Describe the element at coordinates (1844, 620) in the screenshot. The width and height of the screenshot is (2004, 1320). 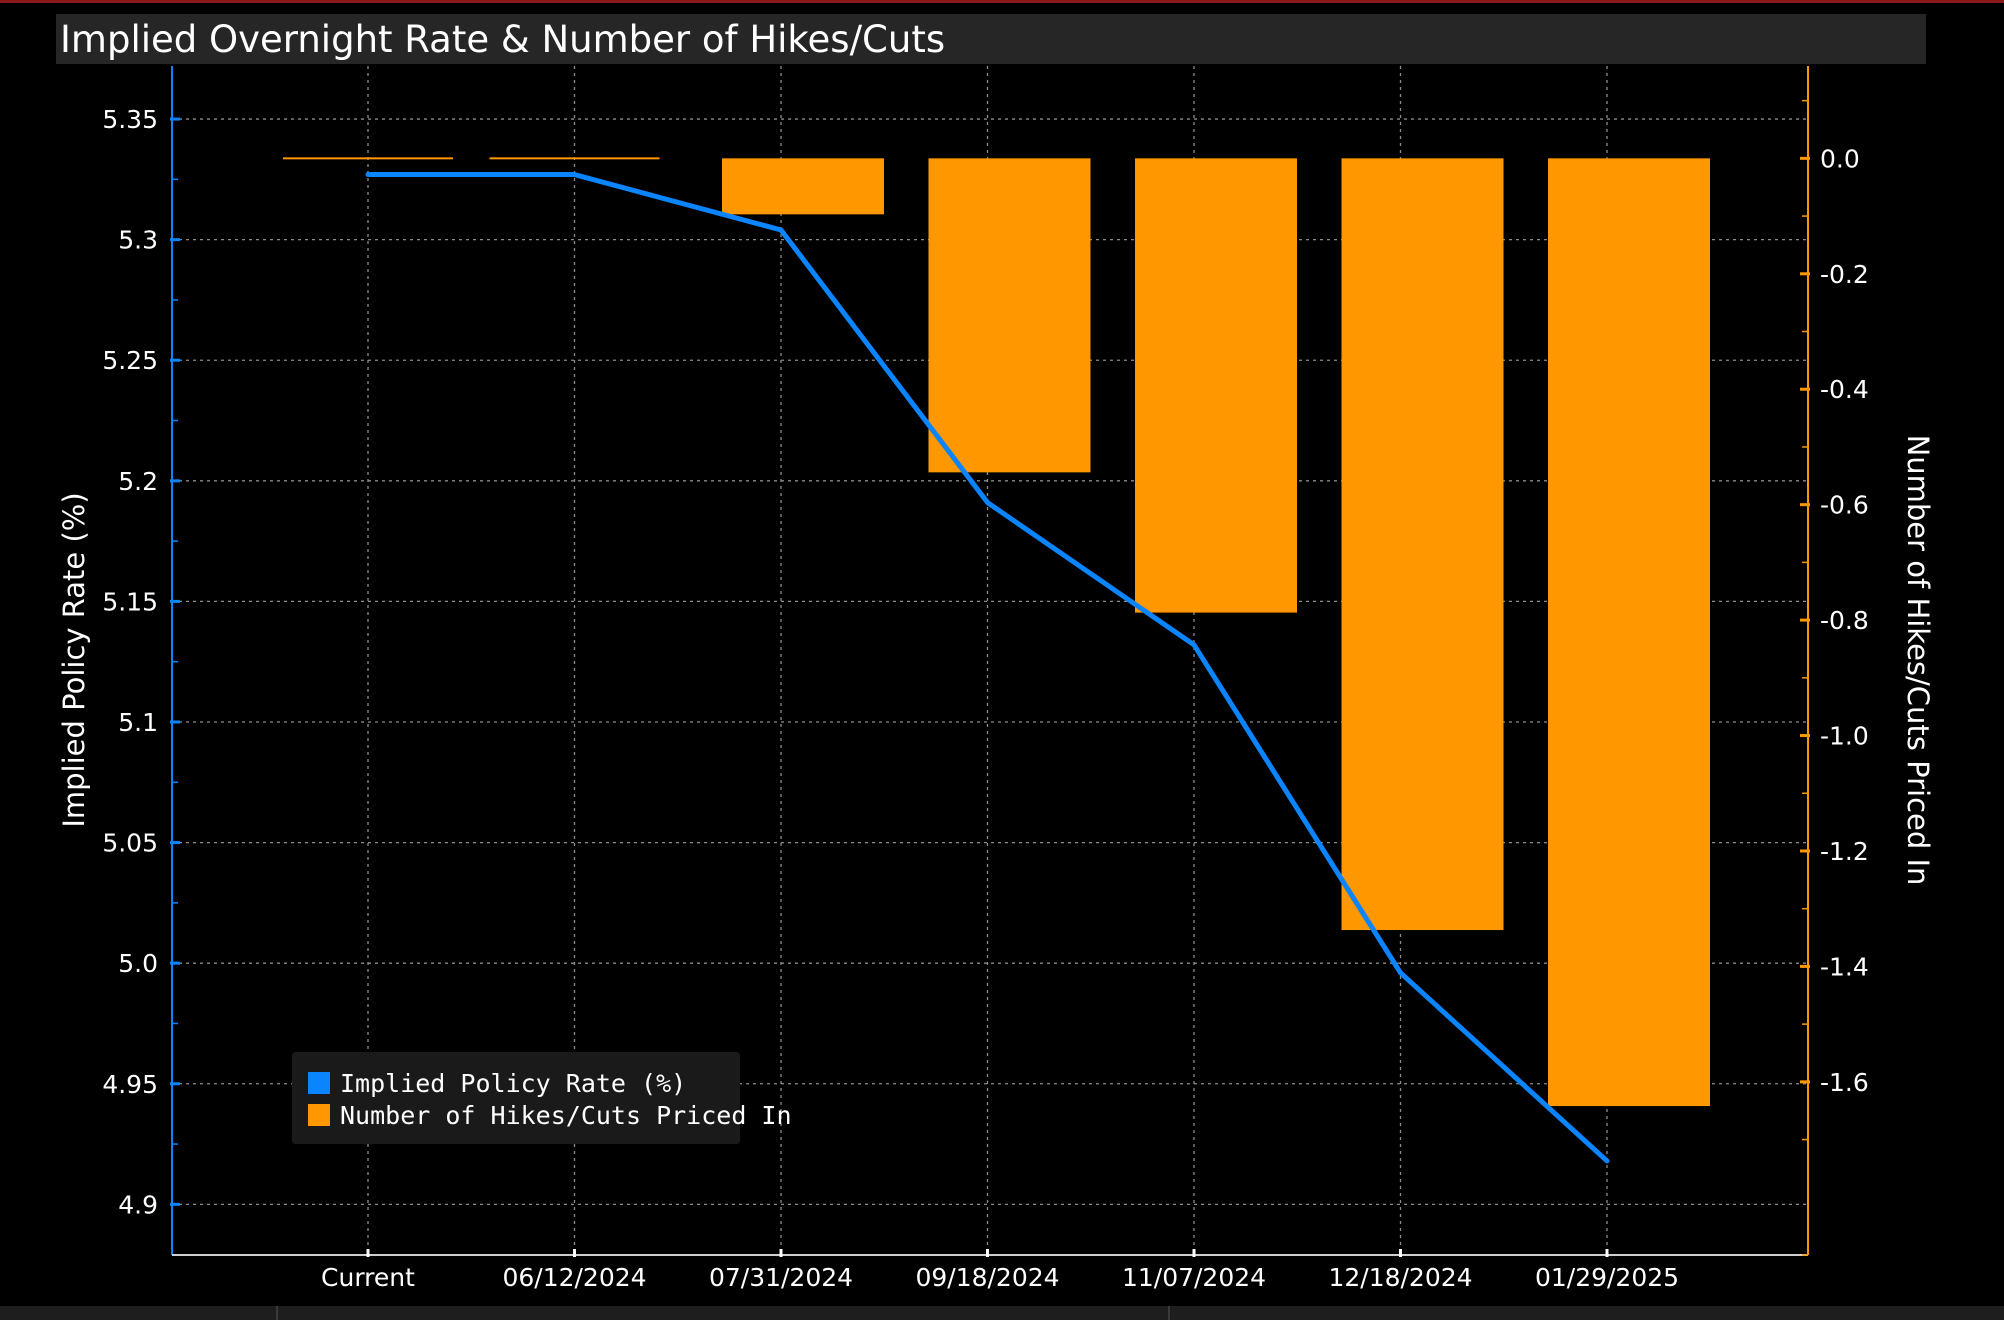
I see `right-tick-label: -0.8` at that location.